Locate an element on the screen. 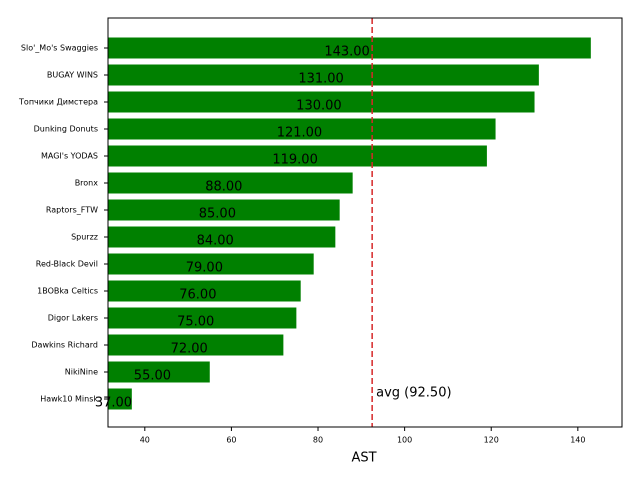  x-tick-label: 40 is located at coordinates (145, 440).